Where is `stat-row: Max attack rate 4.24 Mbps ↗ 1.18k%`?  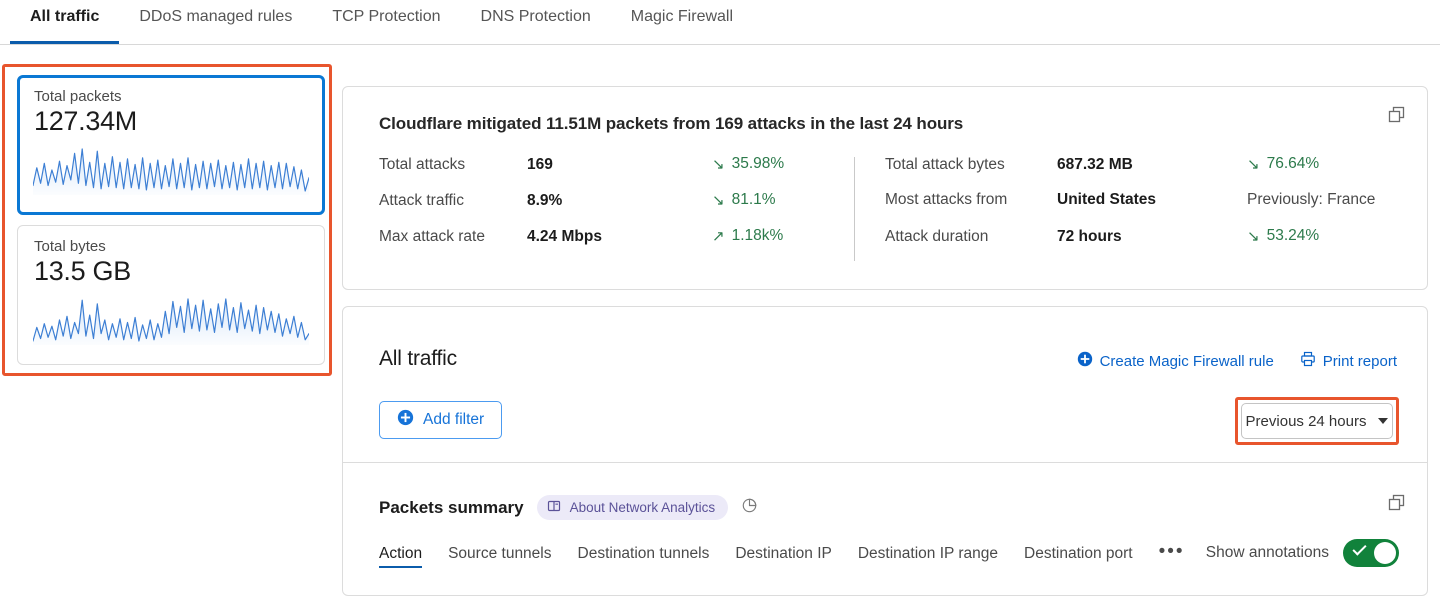
stat-row: Max attack rate 4.24 Mbps ↗ 1.18k% is located at coordinates (616, 245).